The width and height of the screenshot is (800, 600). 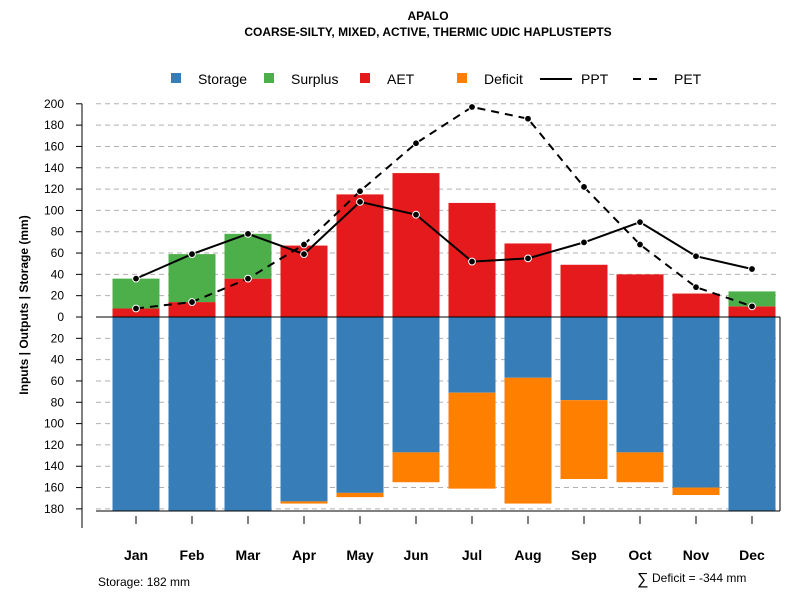 I want to click on legend-item-deficit: Deficit, so click(x=490, y=79).